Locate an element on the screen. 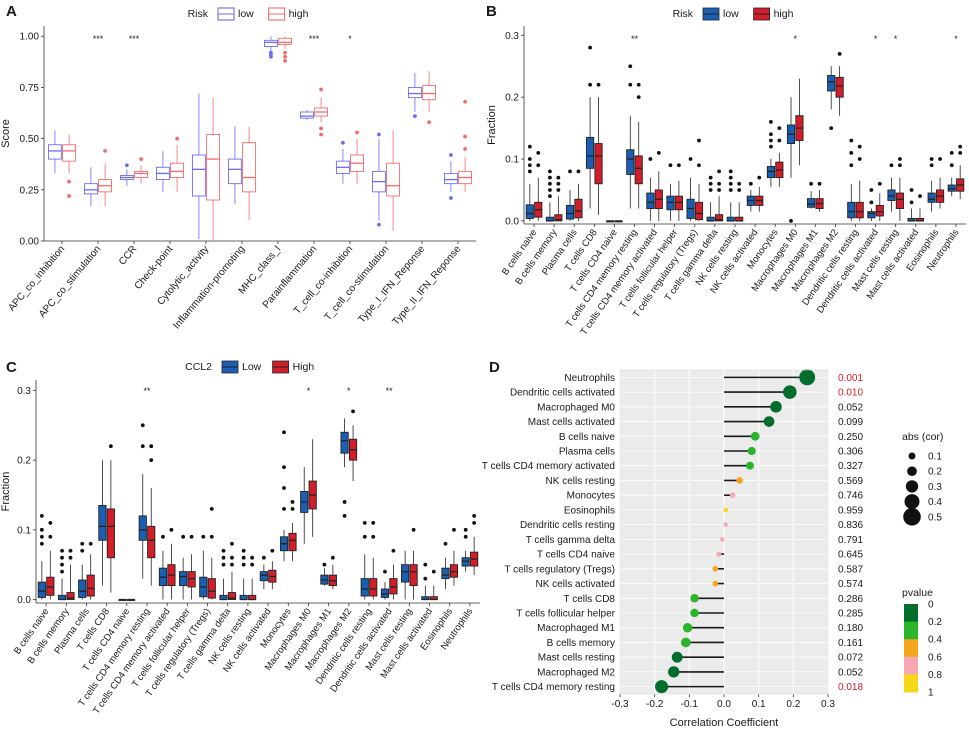 The width and height of the screenshot is (969, 730). y-tick-label: 0.1 is located at coordinates (24, 530).